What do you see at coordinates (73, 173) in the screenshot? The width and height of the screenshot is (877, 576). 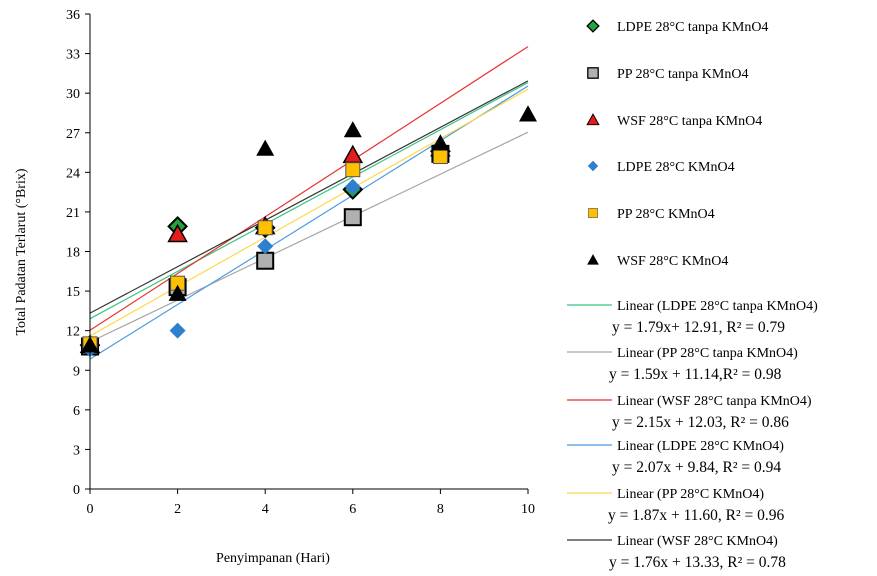 I see `y-tick-label: 24` at bounding box center [73, 173].